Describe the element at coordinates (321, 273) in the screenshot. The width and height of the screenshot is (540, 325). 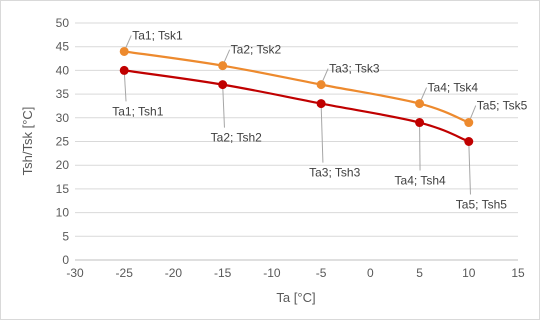
I see `x-tick-label: -5` at that location.